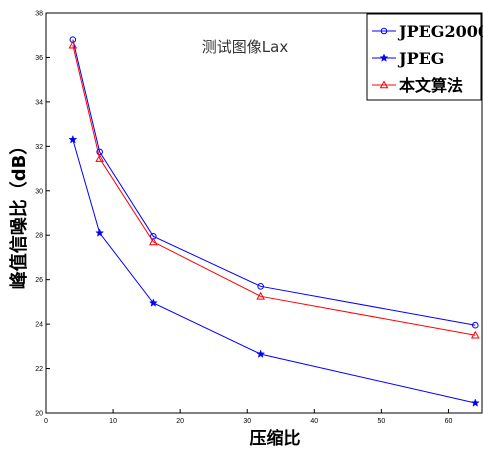 The image size is (483, 449). I want to click on x-axis-title: 压缩比, so click(275, 438).